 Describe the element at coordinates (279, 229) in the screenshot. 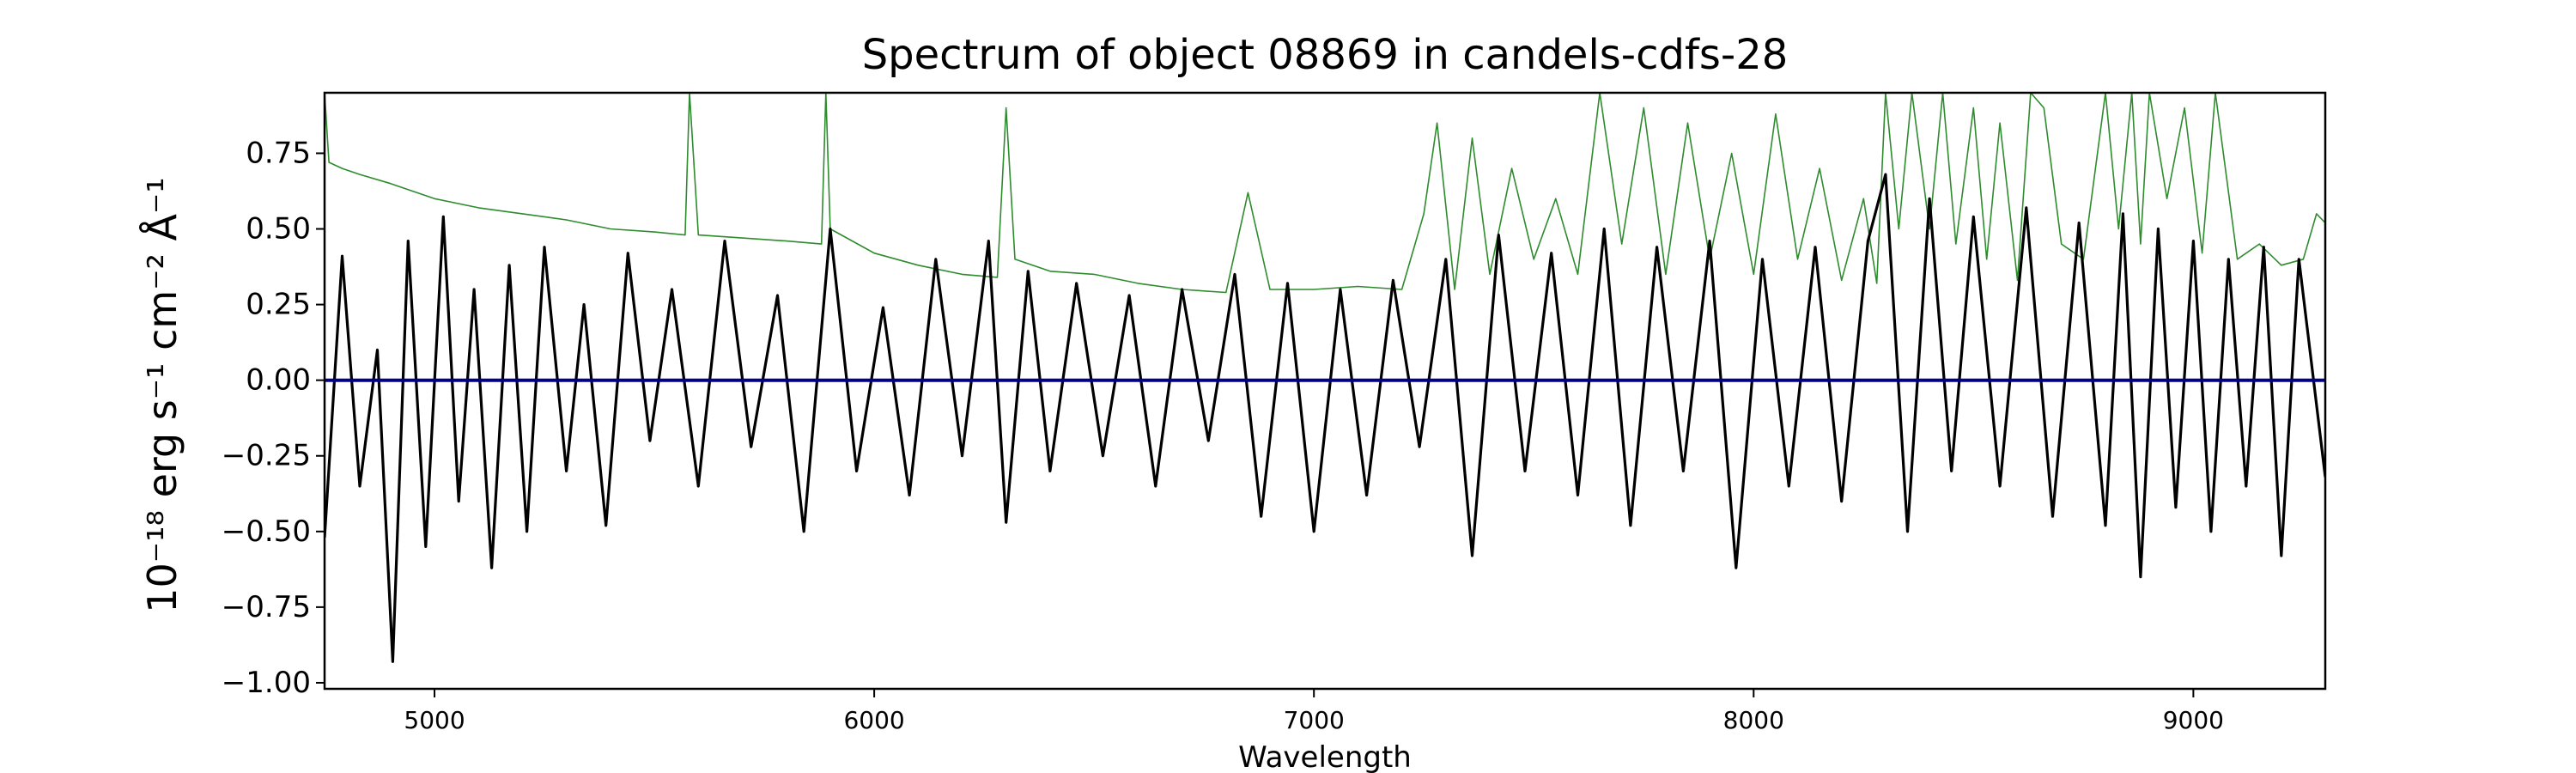

I see `y-tick-label: 0.50` at that location.